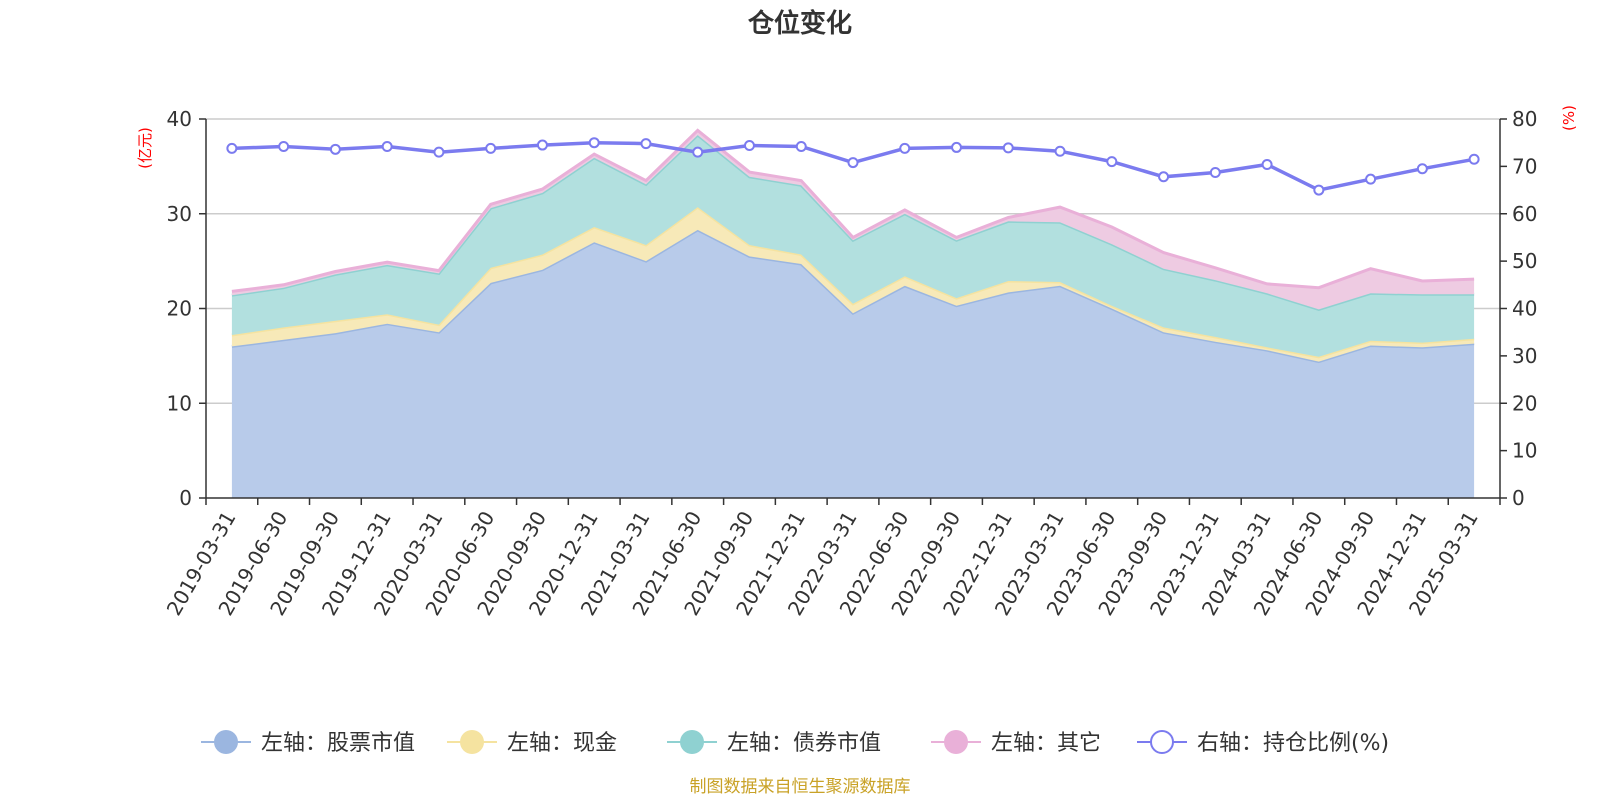  Describe the element at coordinates (1293, 743) in the screenshot. I see `legend-label: 右轴：持仓比例(%)` at that location.